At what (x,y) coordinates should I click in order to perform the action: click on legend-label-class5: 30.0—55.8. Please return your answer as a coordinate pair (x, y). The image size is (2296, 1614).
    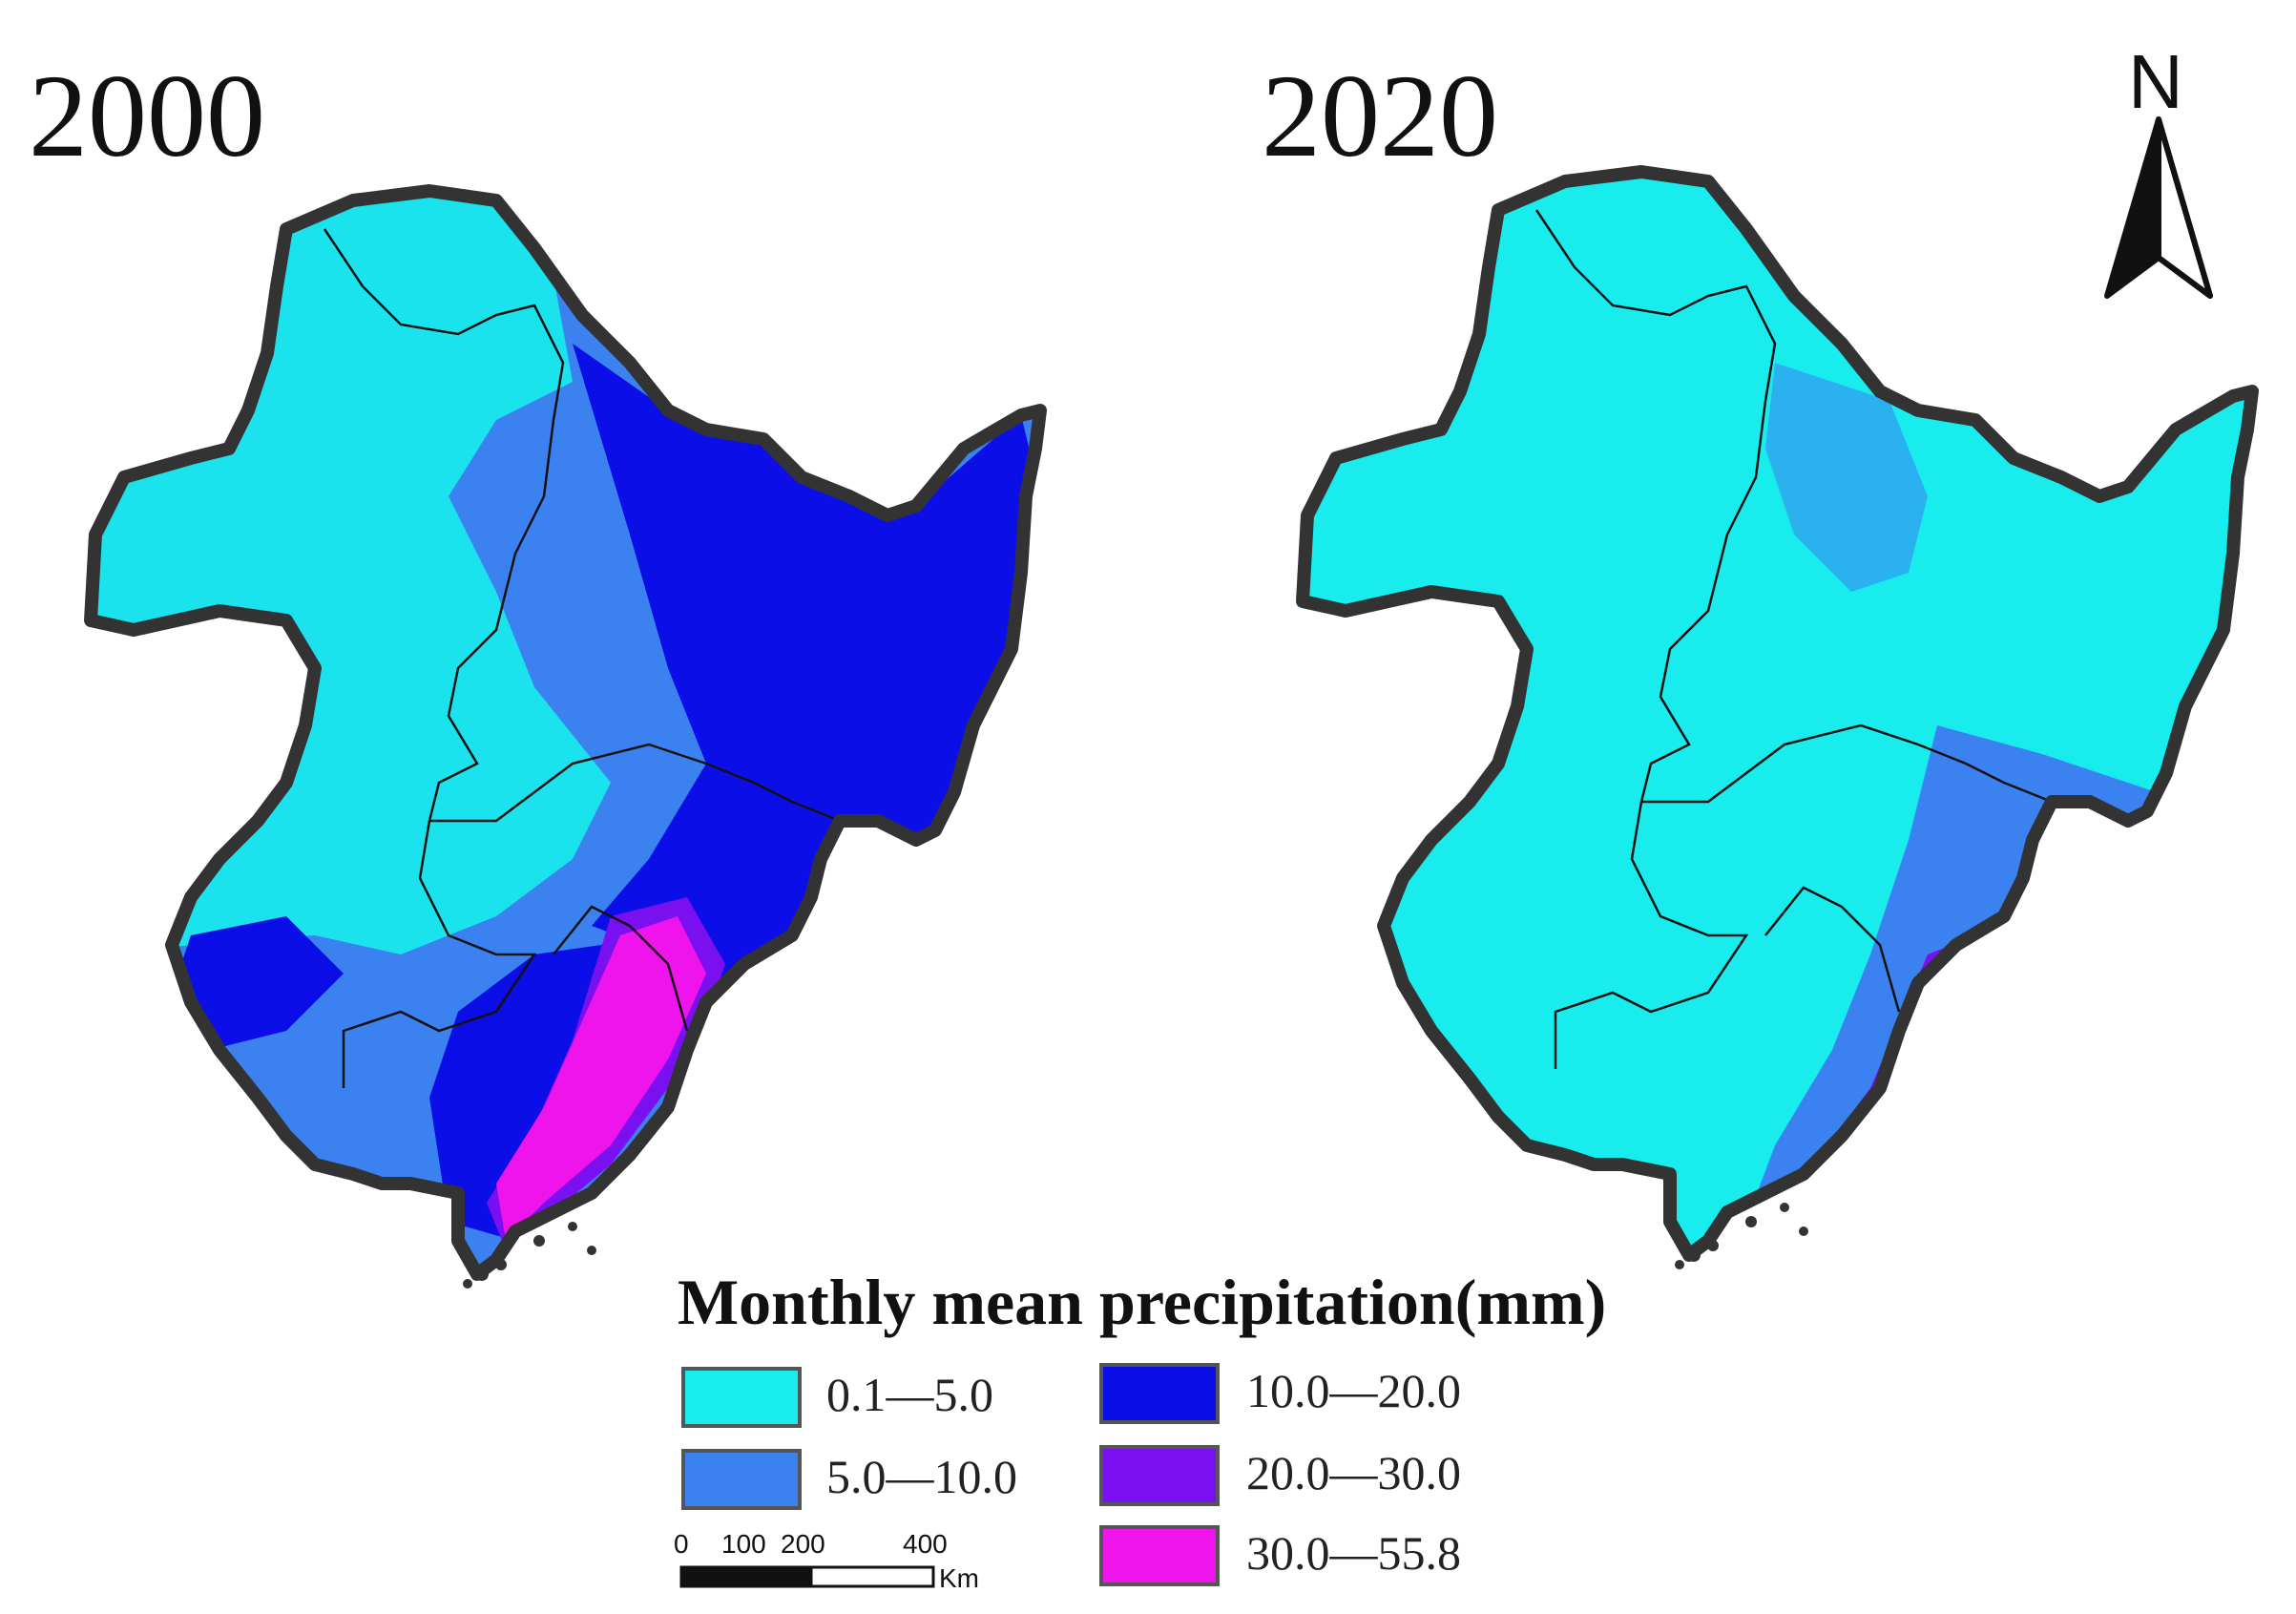
    Looking at the image, I should click on (1353, 1553).